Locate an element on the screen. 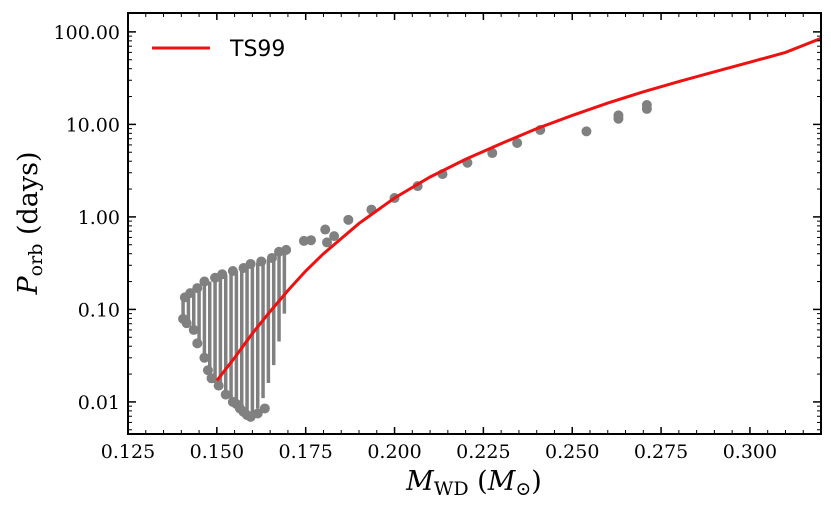  x-title-open-paren: ( is located at coordinates (478, 481).